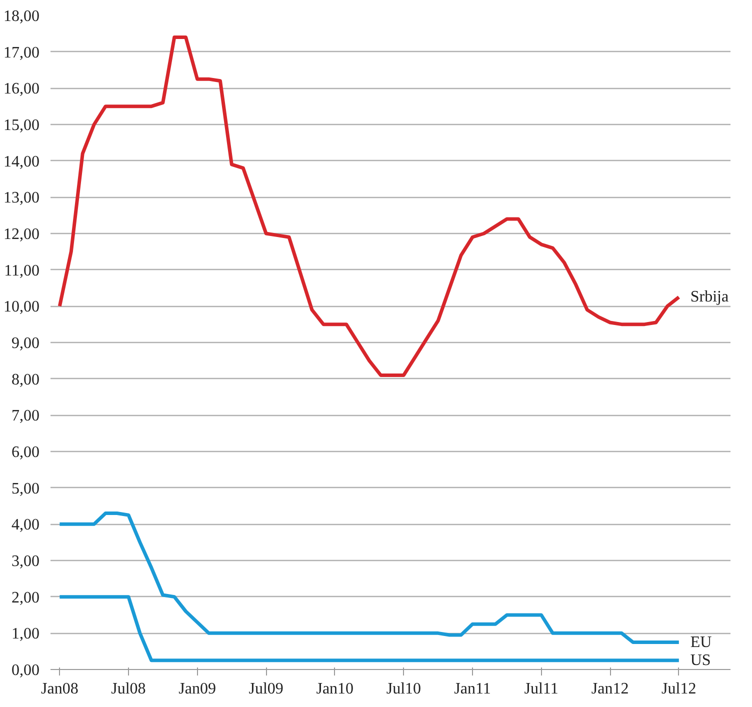 The height and width of the screenshot is (707, 752). Describe the element at coordinates (26, 489) in the screenshot. I see `y-tick-label: 5,00` at that location.